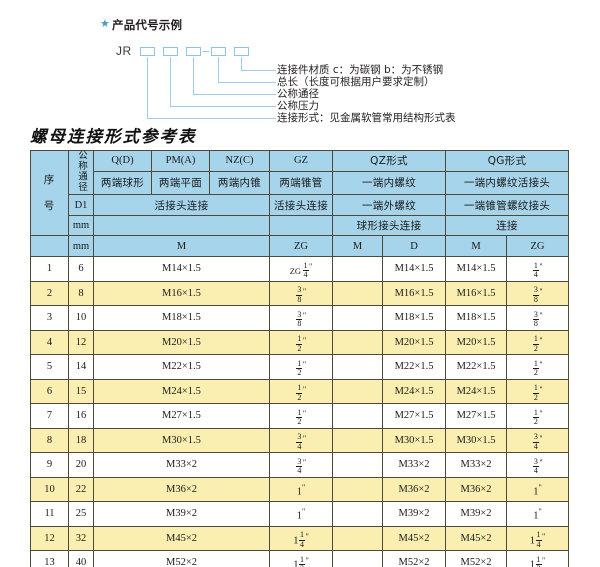  Describe the element at coordinates (206, 51) in the screenshot. I see `code-dash` at that location.